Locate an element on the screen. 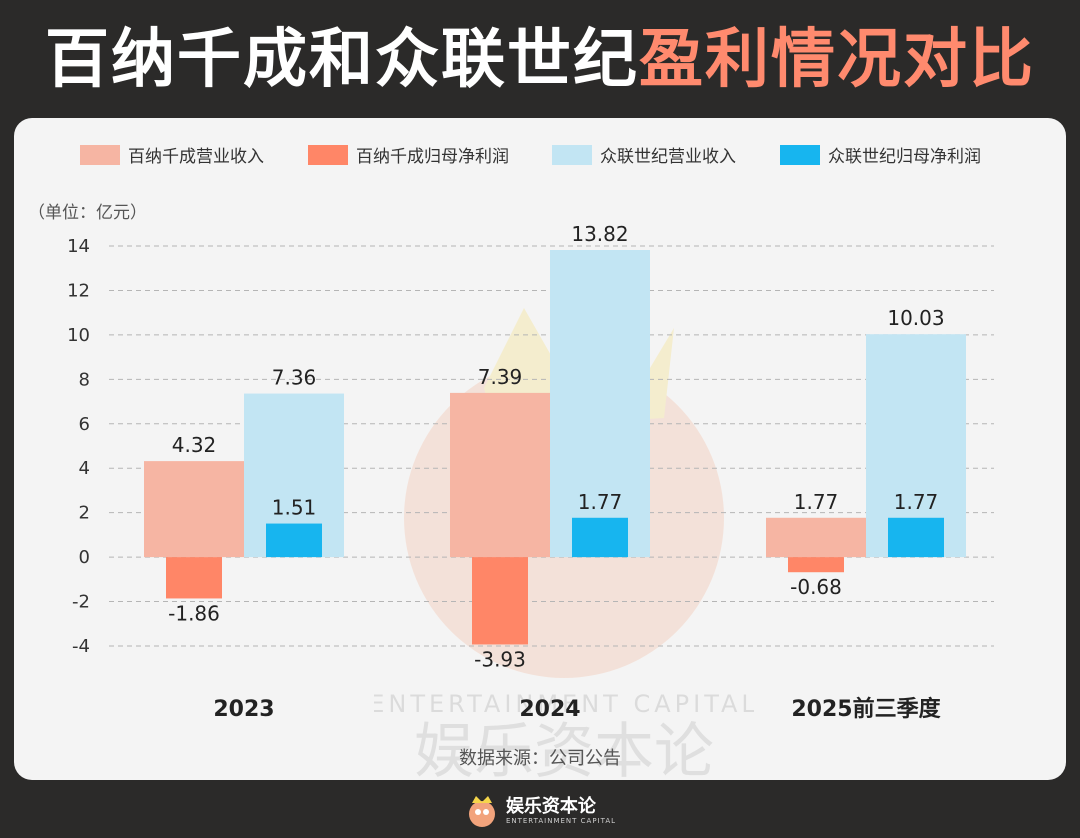 This screenshot has height=838, width=1080. x-category-label: 2025前三季度 is located at coordinates (866, 709).